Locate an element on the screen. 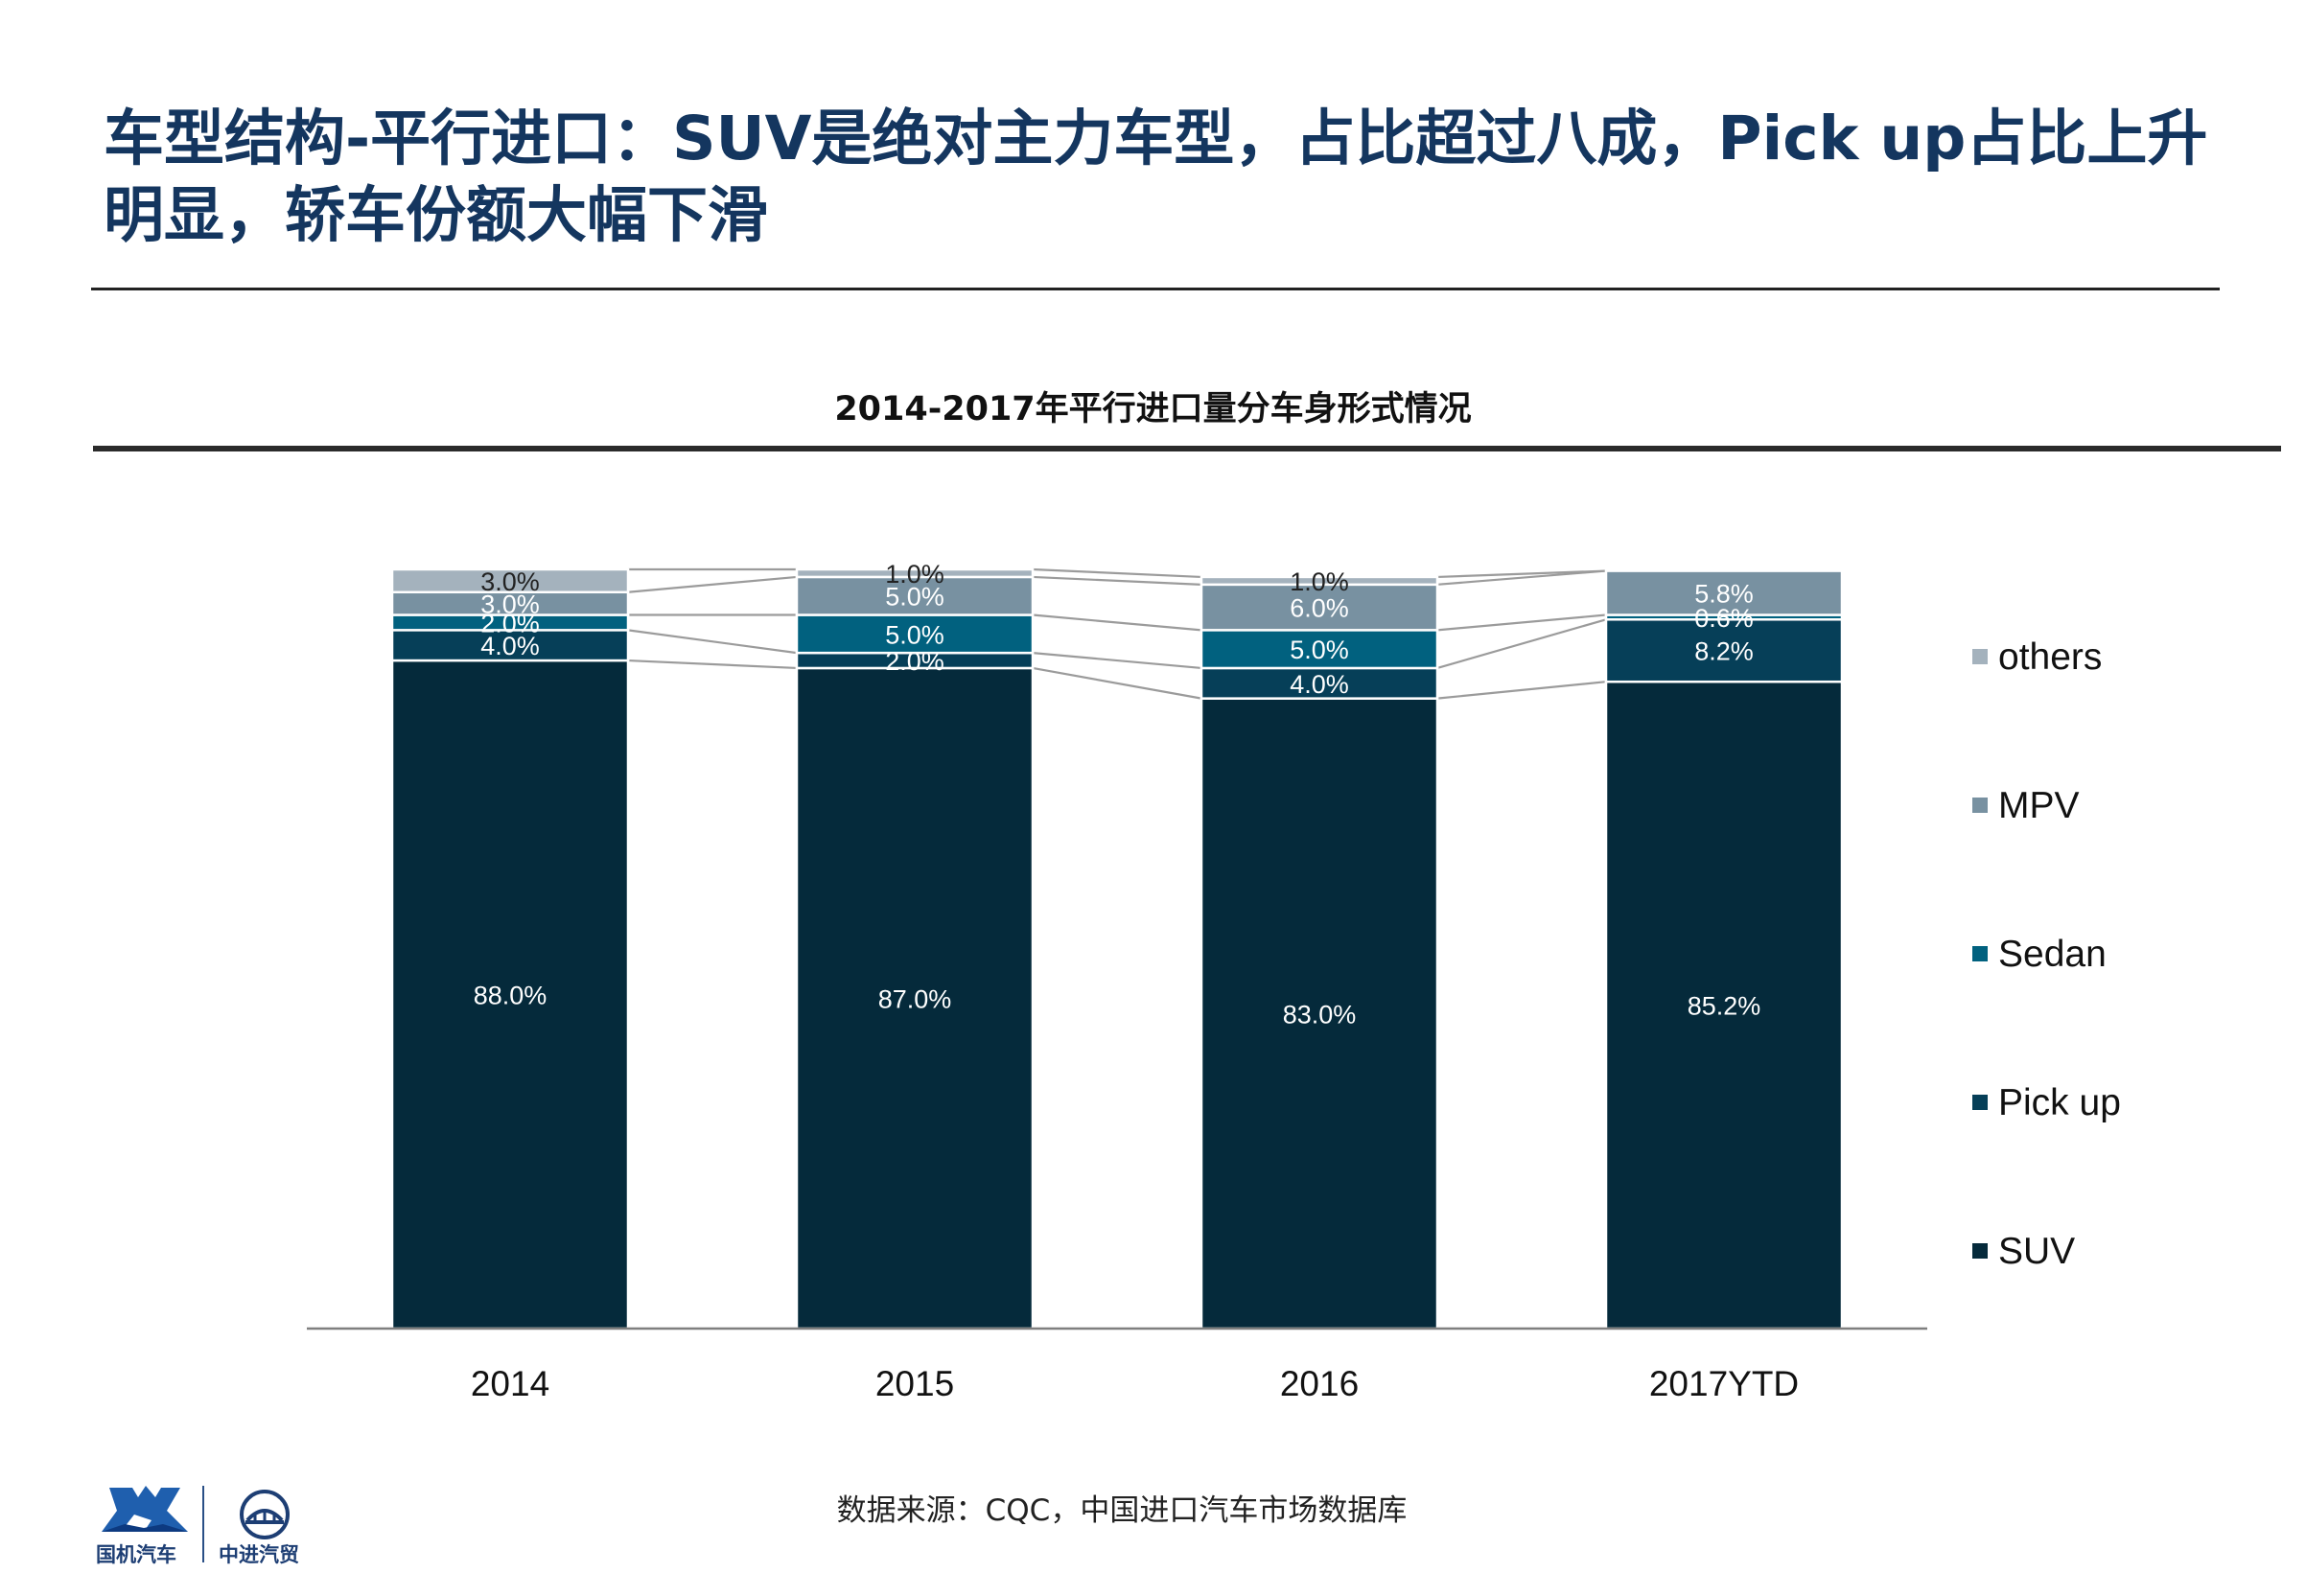 This screenshot has height=1596, width=2306. data-label: 6.0% is located at coordinates (1319, 608).